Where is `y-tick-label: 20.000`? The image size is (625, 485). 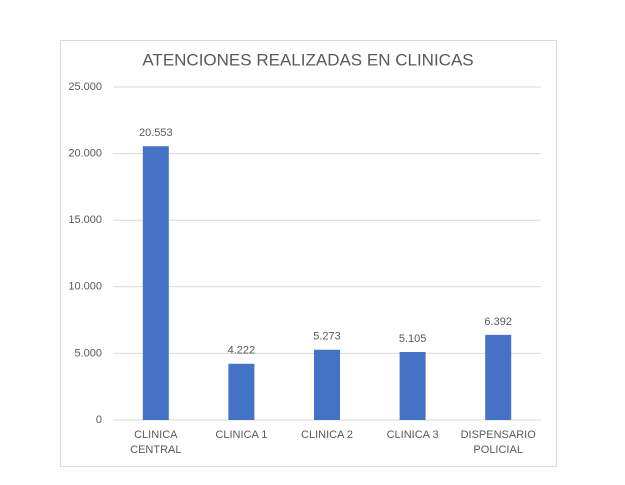
y-tick-label: 20.000 is located at coordinates (85, 154).